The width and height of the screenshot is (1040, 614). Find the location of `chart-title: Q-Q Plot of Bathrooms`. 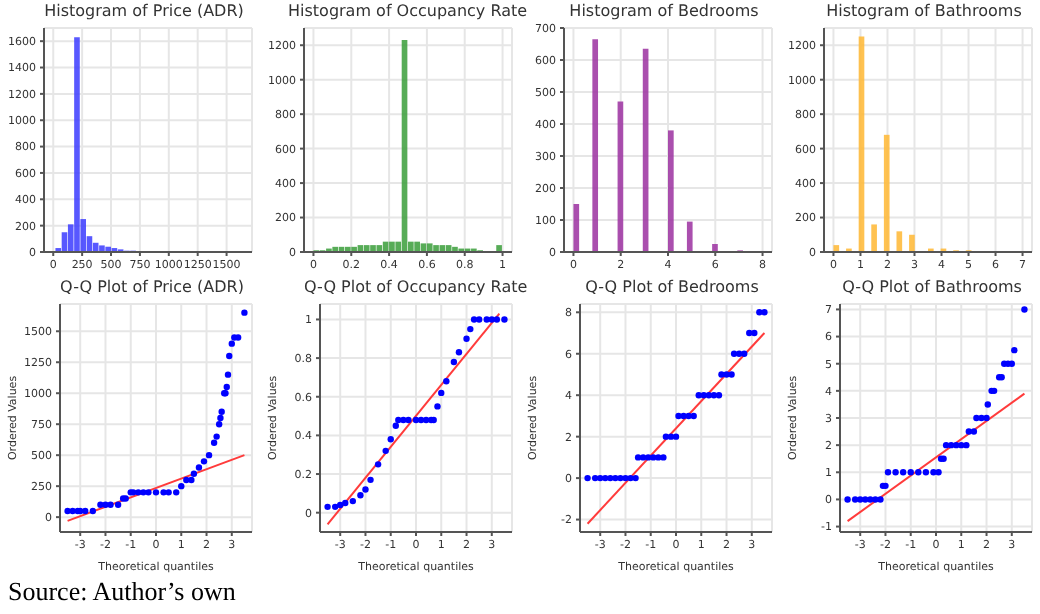

chart-title: Q-Q Plot of Bathrooms is located at coordinates (932, 287).